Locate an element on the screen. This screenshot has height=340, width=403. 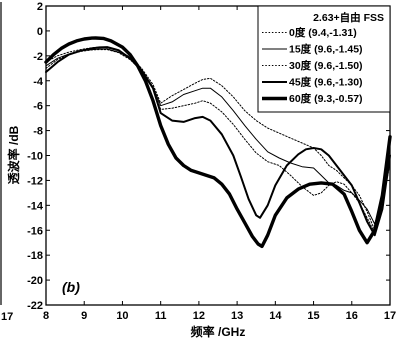
y-tick-label: -14 is located at coordinates (35, 206).